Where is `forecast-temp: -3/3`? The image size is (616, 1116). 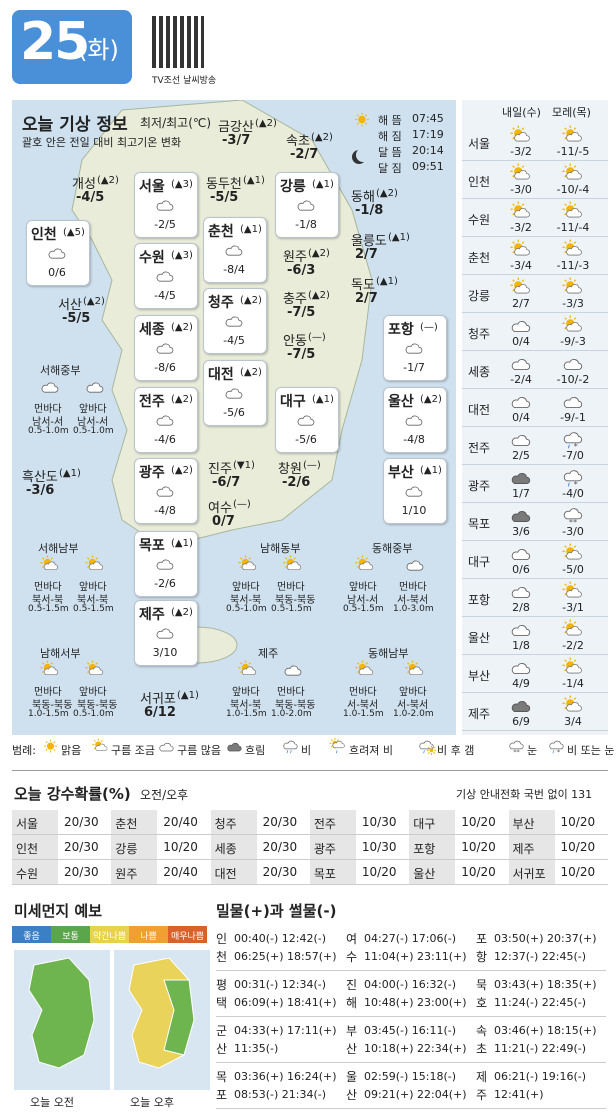 forecast-temp: -3/3 is located at coordinates (573, 303).